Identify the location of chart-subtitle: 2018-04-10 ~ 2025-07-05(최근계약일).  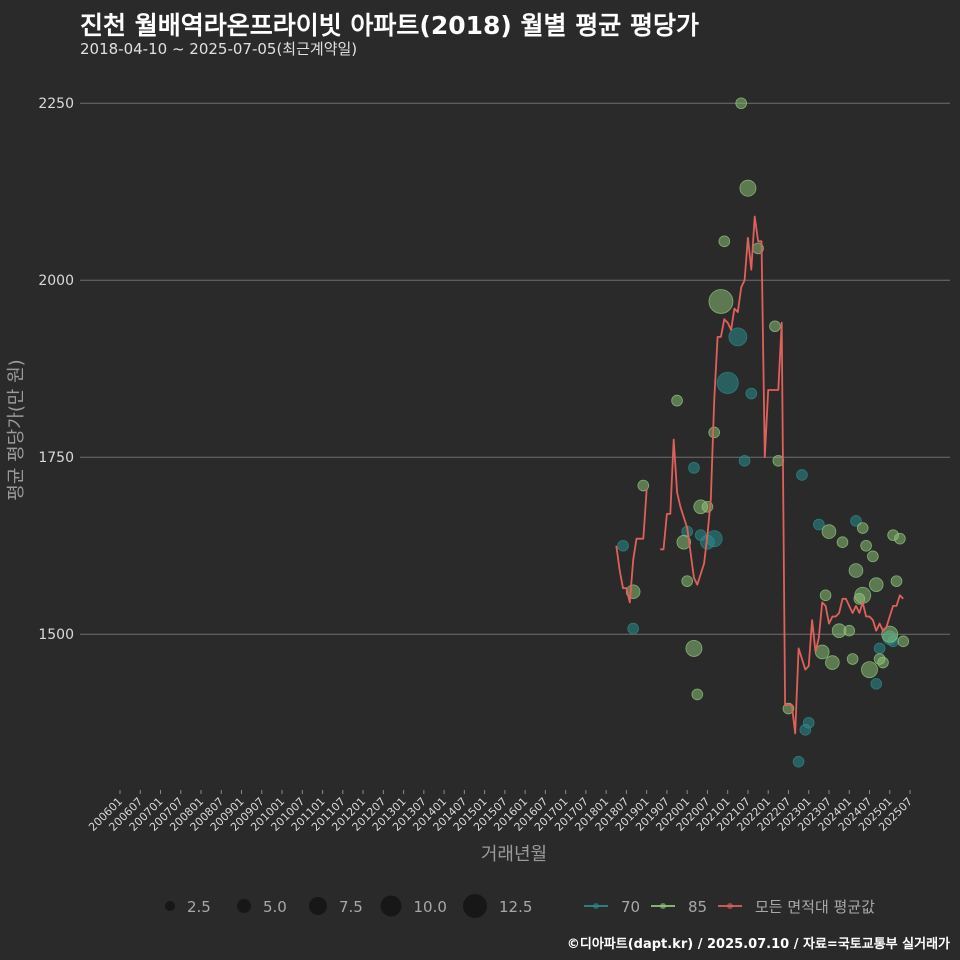
(219, 49).